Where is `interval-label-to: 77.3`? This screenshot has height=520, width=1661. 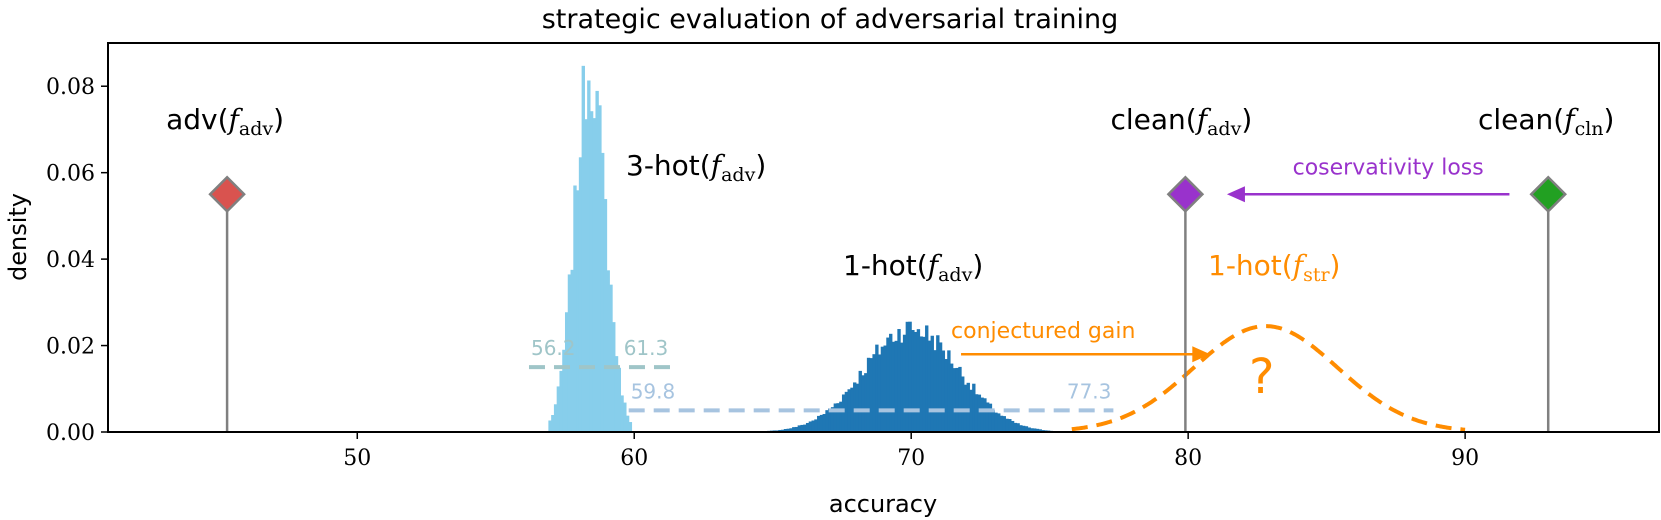 interval-label-to: 77.3 is located at coordinates (1089, 391).